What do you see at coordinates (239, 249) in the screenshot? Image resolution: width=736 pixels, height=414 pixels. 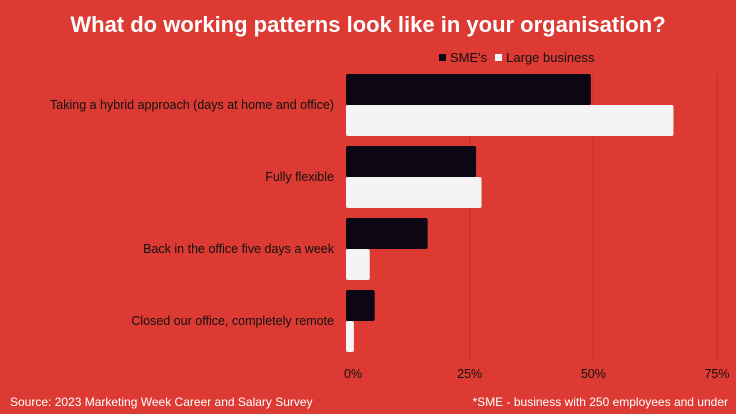 I see `category-label-3: Back in the office five days a week` at bounding box center [239, 249].